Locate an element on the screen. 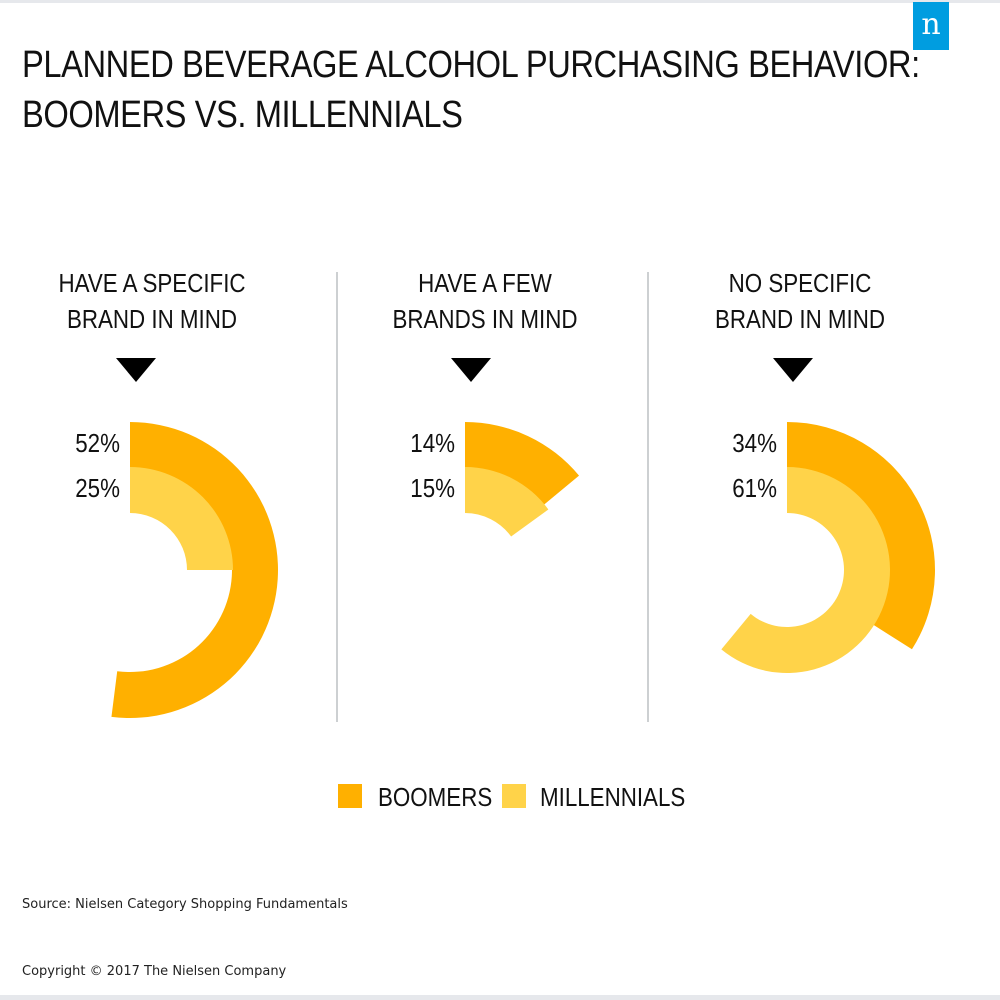 This screenshot has width=1000, height=1000. value-label: 61% is located at coordinates (754, 488).